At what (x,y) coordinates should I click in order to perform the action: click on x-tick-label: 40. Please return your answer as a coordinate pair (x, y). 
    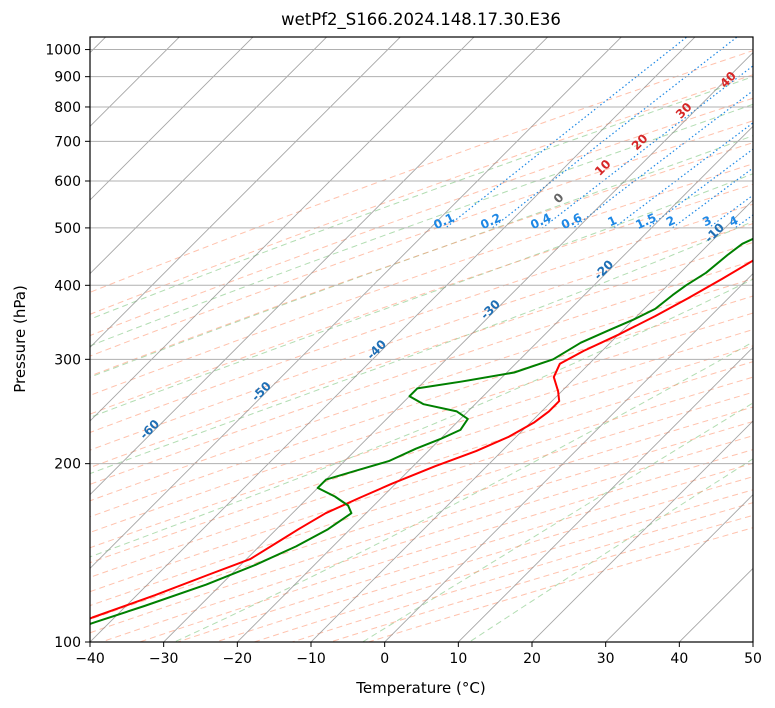
    Looking at the image, I should click on (679, 659).